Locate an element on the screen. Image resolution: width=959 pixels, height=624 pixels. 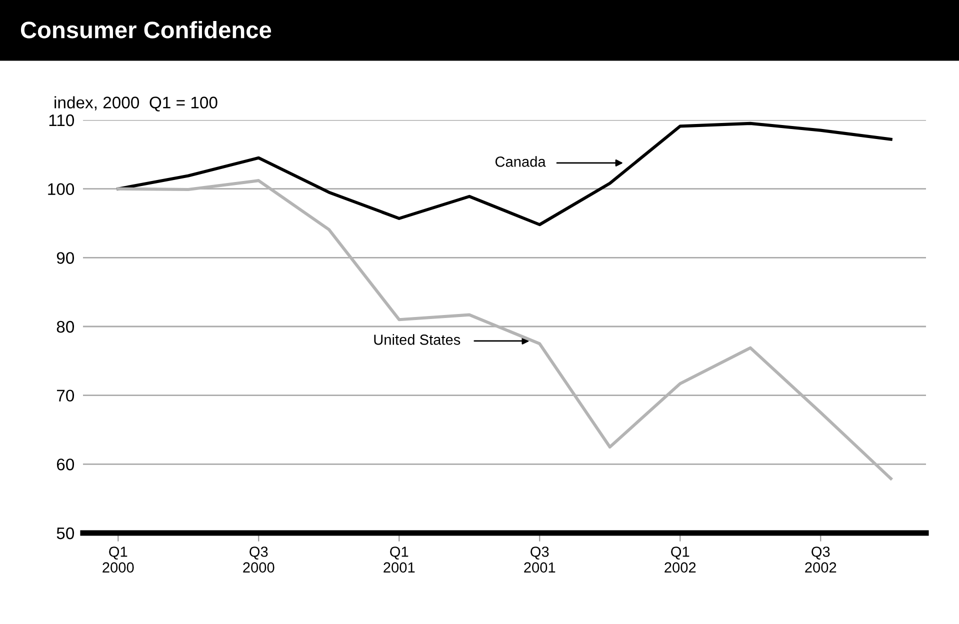
y-axis-title: index, 2000 Q1 = 100 is located at coordinates (136, 104).